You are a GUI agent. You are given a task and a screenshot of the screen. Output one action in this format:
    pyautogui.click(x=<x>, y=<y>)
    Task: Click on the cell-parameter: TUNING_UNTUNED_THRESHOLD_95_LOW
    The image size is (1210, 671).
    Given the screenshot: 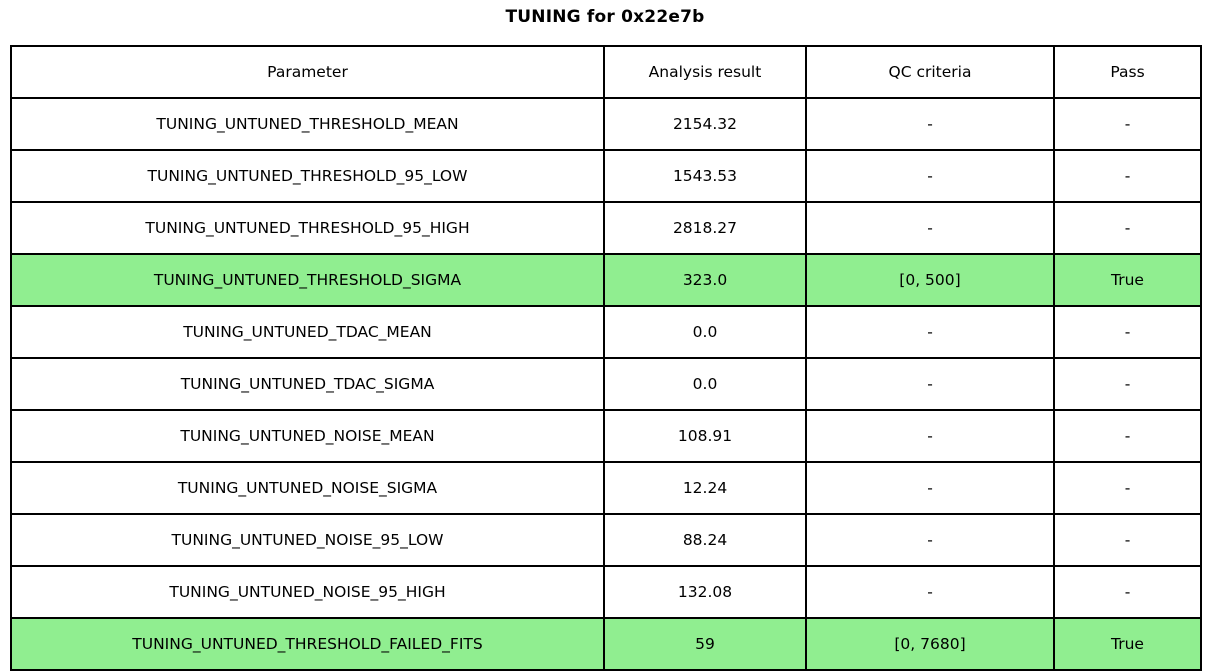 What is the action you would take?
    pyautogui.click(x=307, y=176)
    